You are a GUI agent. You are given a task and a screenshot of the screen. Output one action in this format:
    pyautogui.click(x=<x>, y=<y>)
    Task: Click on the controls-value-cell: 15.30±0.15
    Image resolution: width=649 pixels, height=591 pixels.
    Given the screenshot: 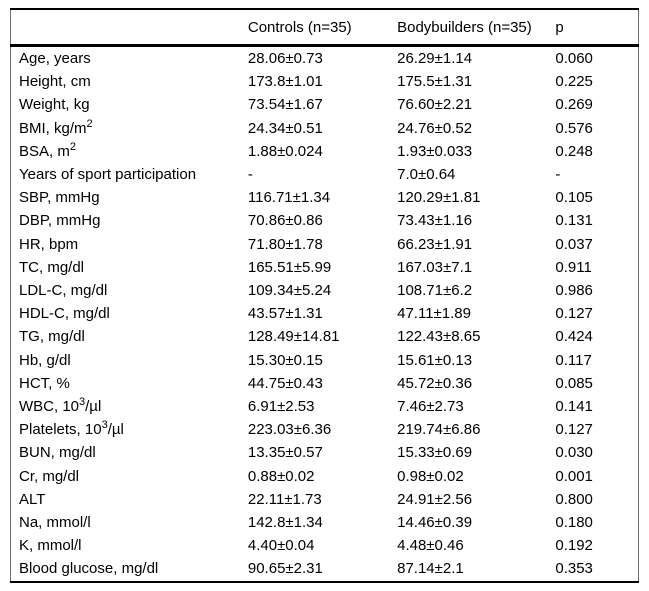 What is the action you would take?
    pyautogui.click(x=285, y=360)
    